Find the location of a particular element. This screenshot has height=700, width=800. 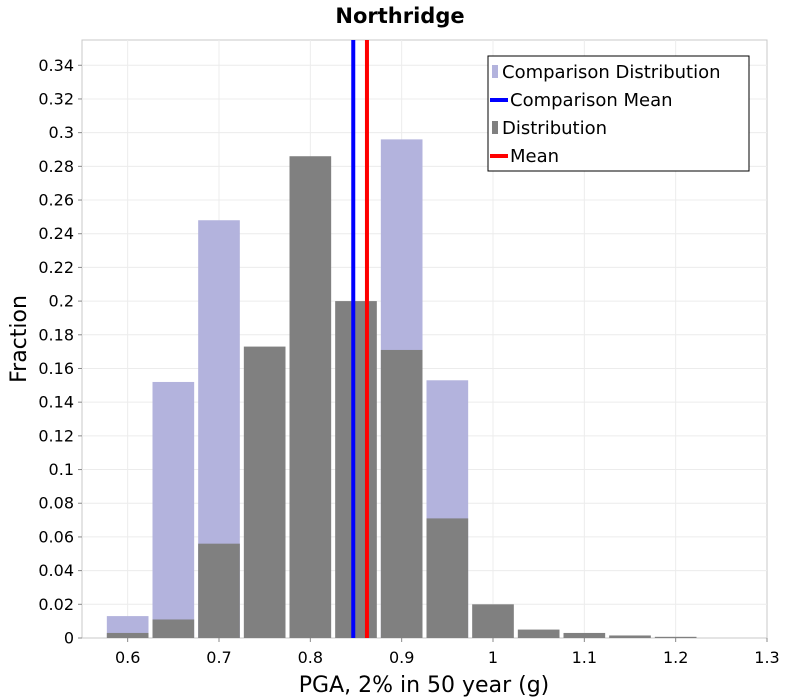

y-tick-label: 0.32 is located at coordinates (56, 98).